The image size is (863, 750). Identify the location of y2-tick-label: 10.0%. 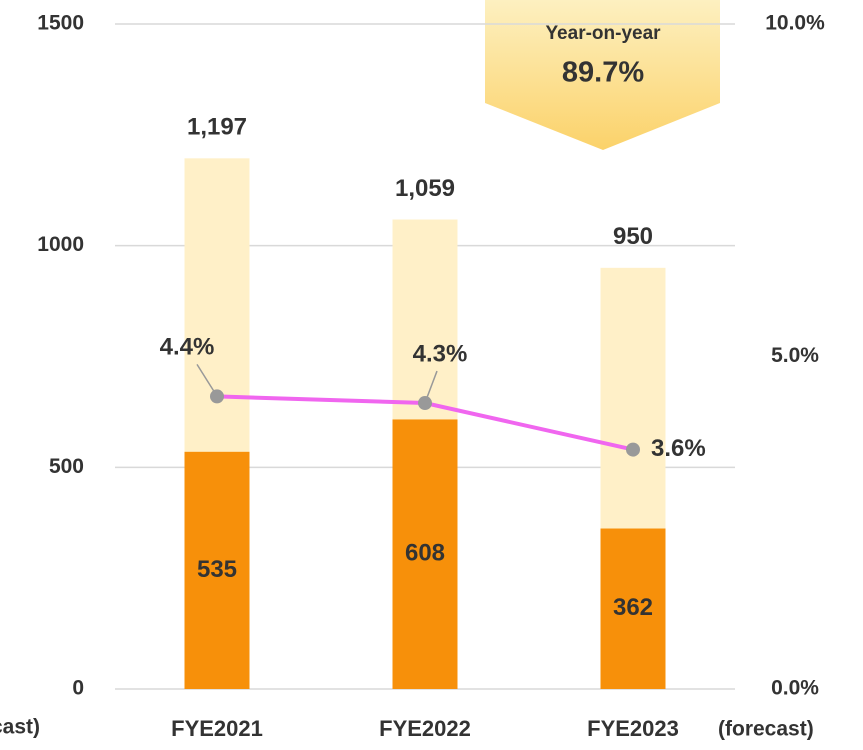
(795, 23).